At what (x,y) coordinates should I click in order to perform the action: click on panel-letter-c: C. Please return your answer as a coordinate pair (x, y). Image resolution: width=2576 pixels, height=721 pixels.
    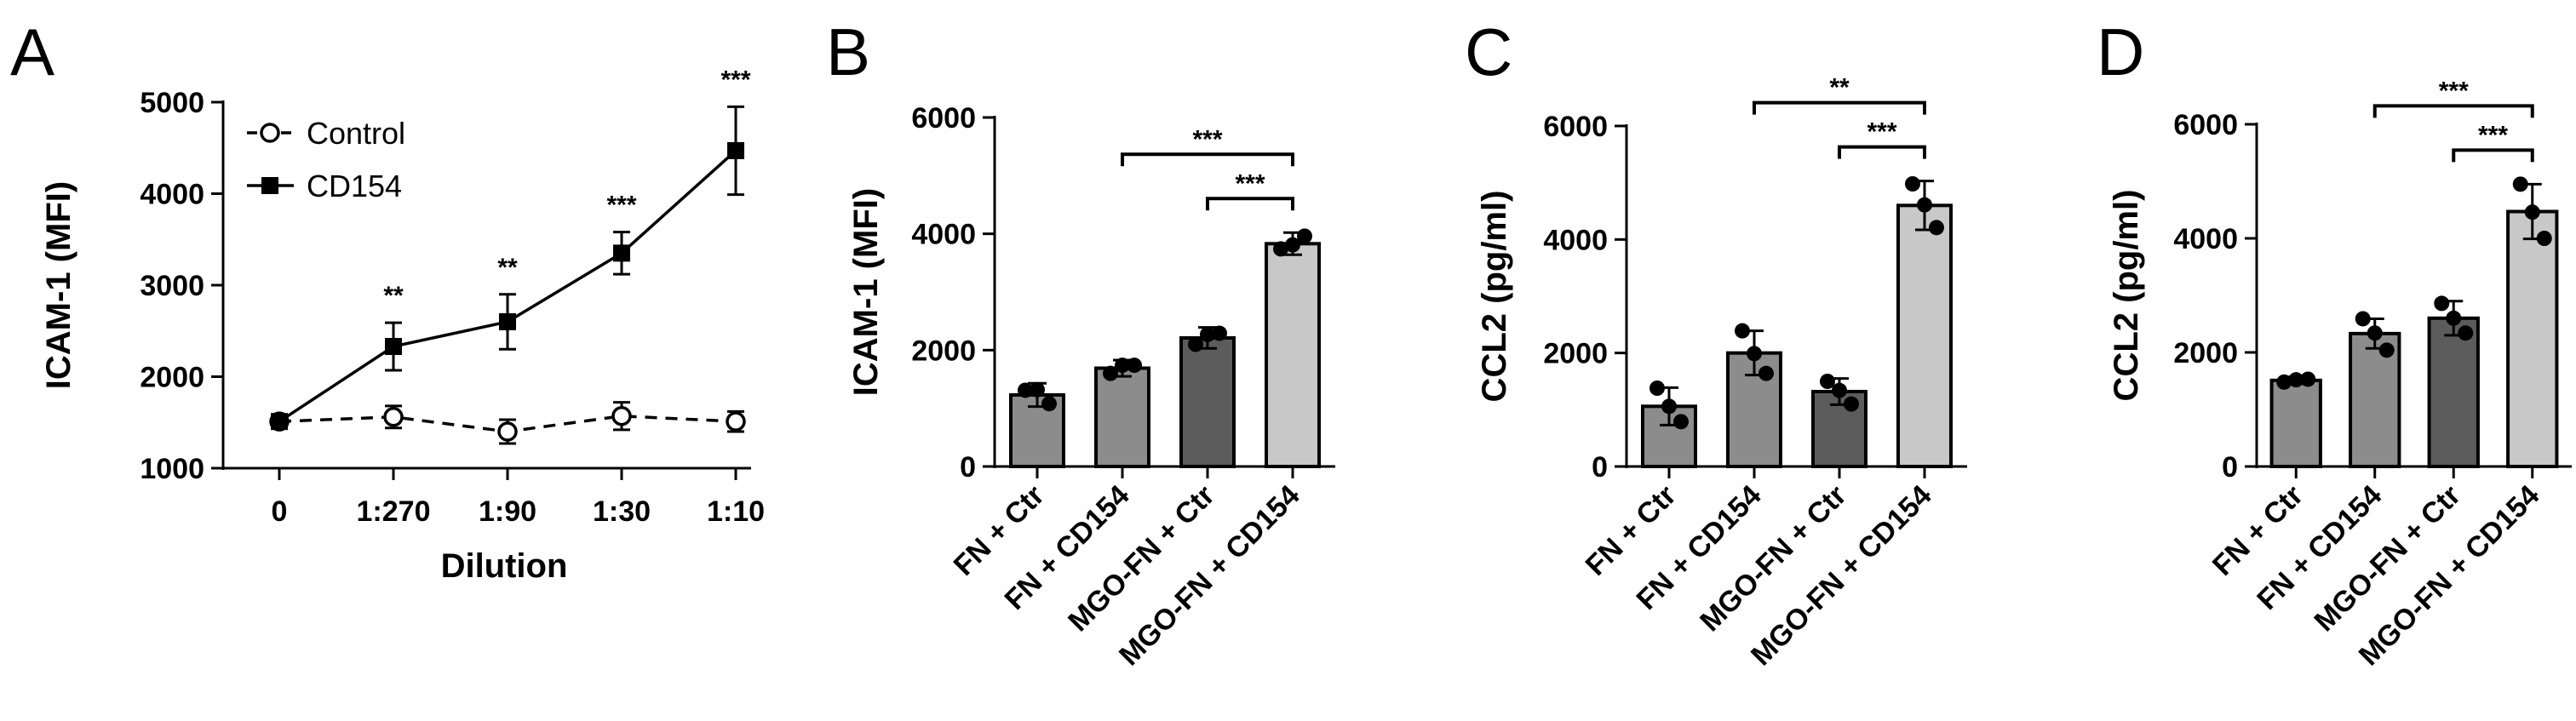
    Looking at the image, I should click on (1488, 51).